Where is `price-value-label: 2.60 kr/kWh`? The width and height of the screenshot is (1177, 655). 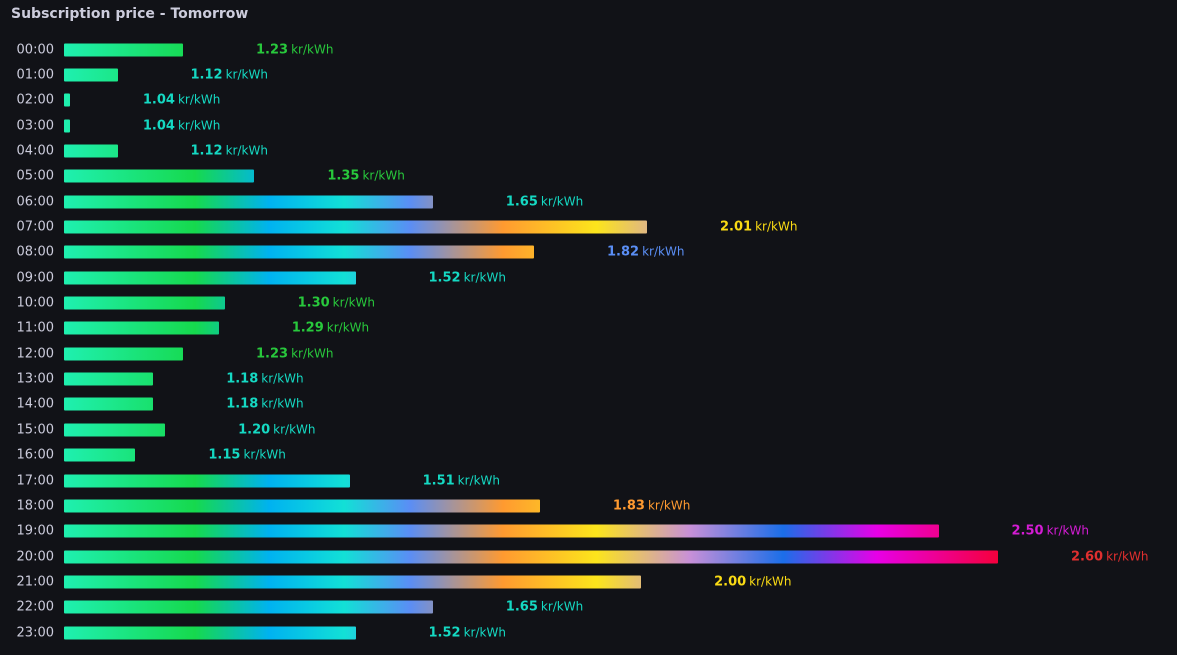
price-value-label: 2.60 kr/kWh is located at coordinates (1109, 556).